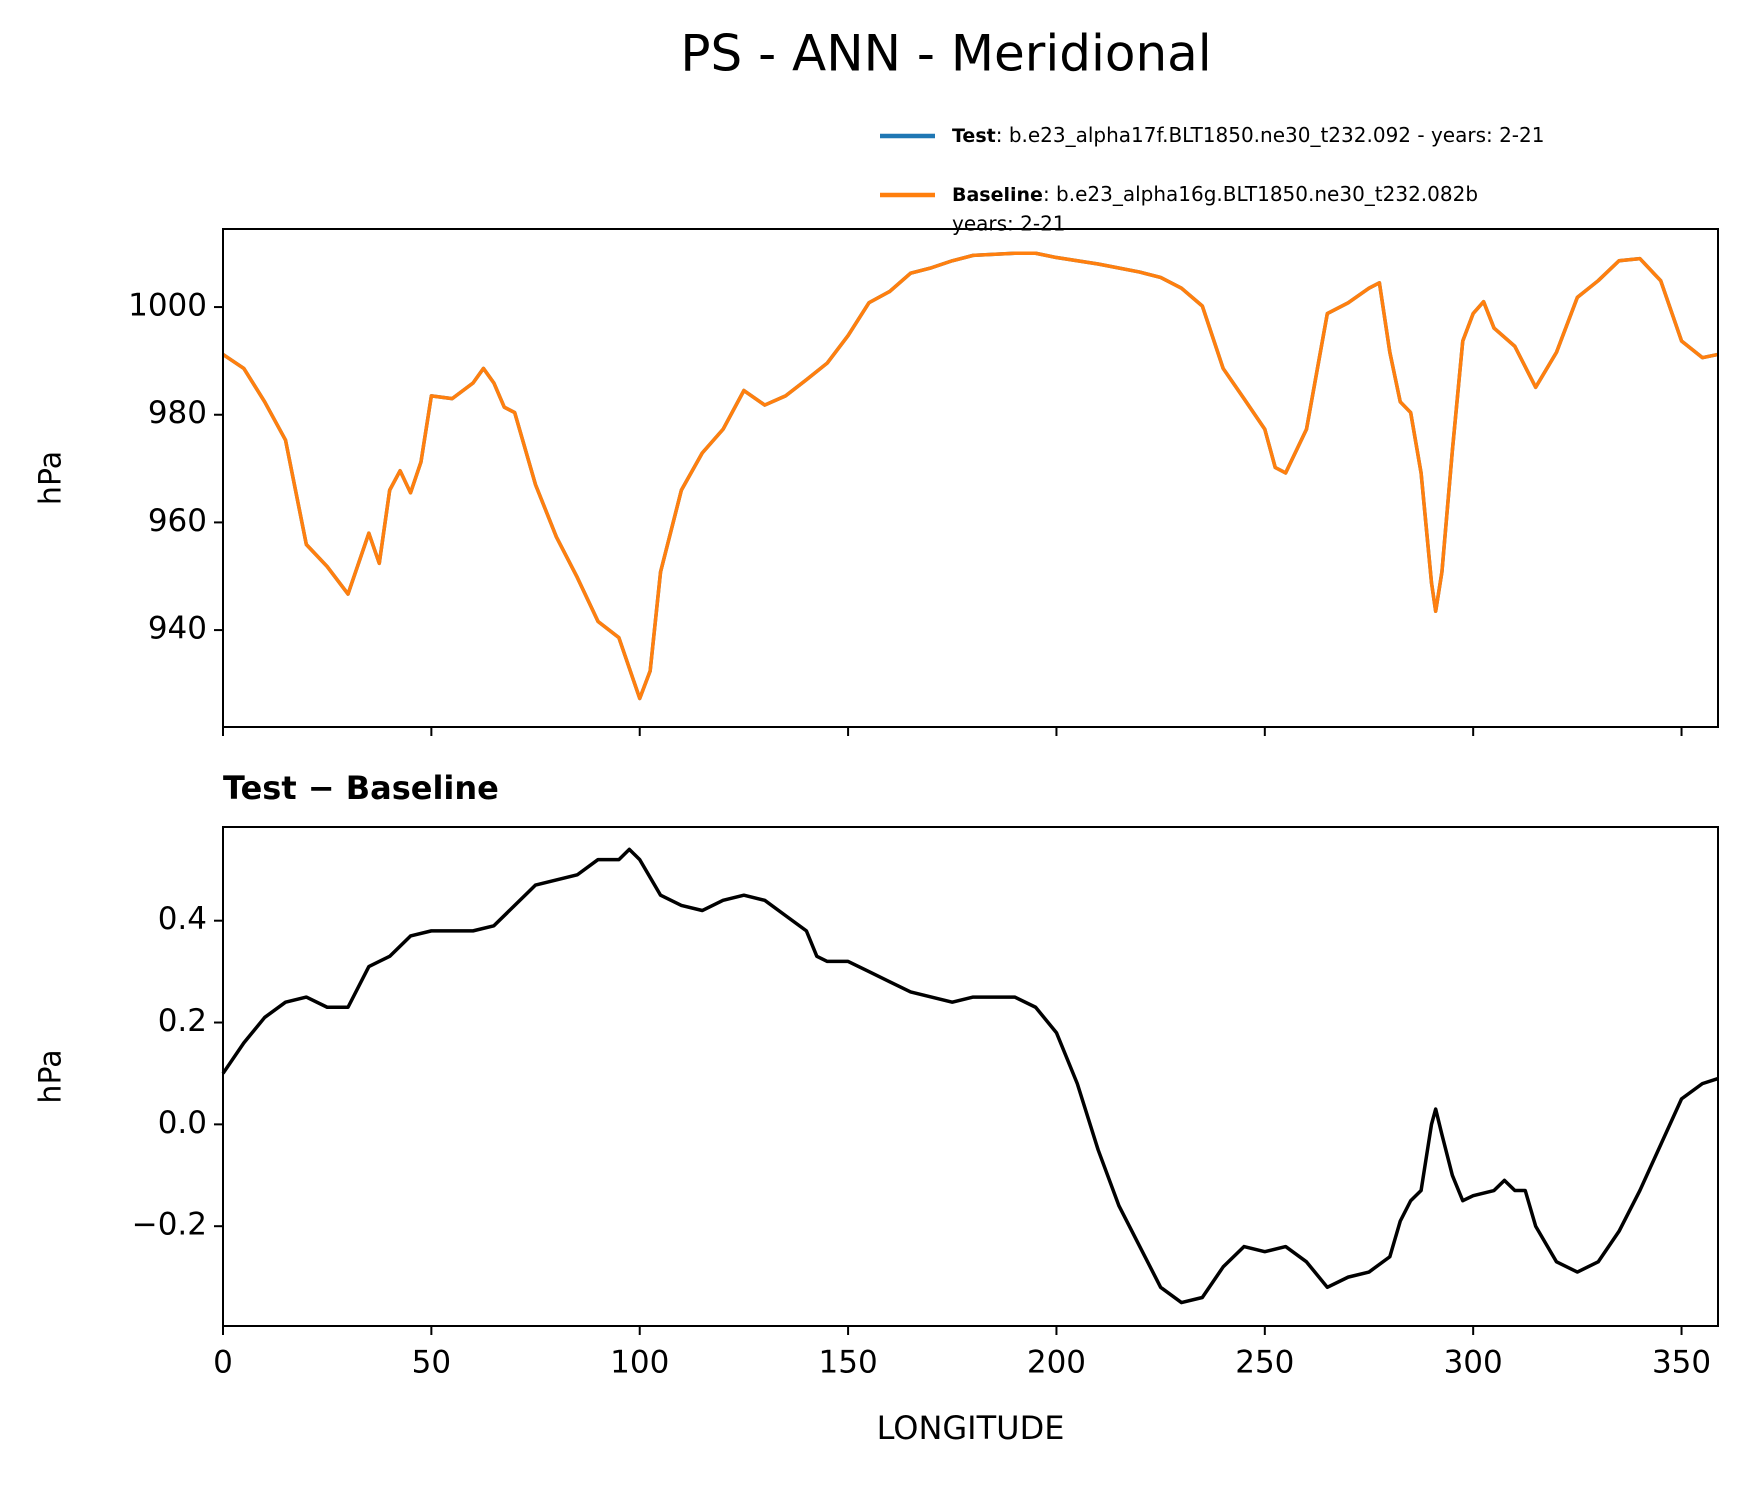  What do you see at coordinates (848, 1363) in the screenshot?
I see `x-tick-label: 150` at bounding box center [848, 1363].